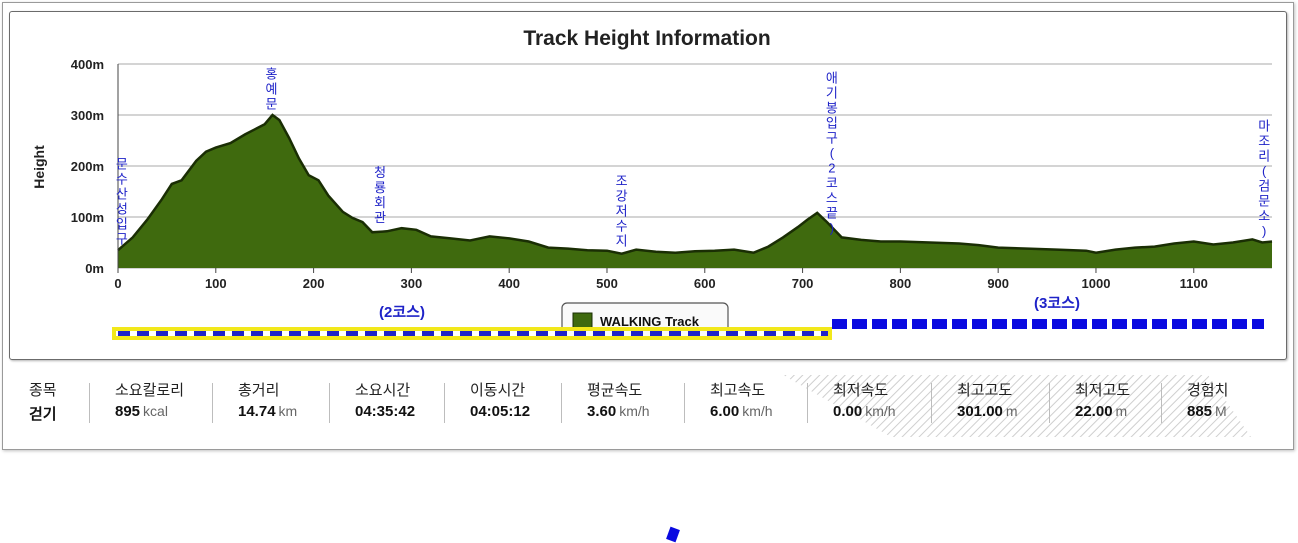 Image resolution: width=1298 pixels, height=543 pixels. I want to click on y-tick-label: 0m, so click(94, 268).